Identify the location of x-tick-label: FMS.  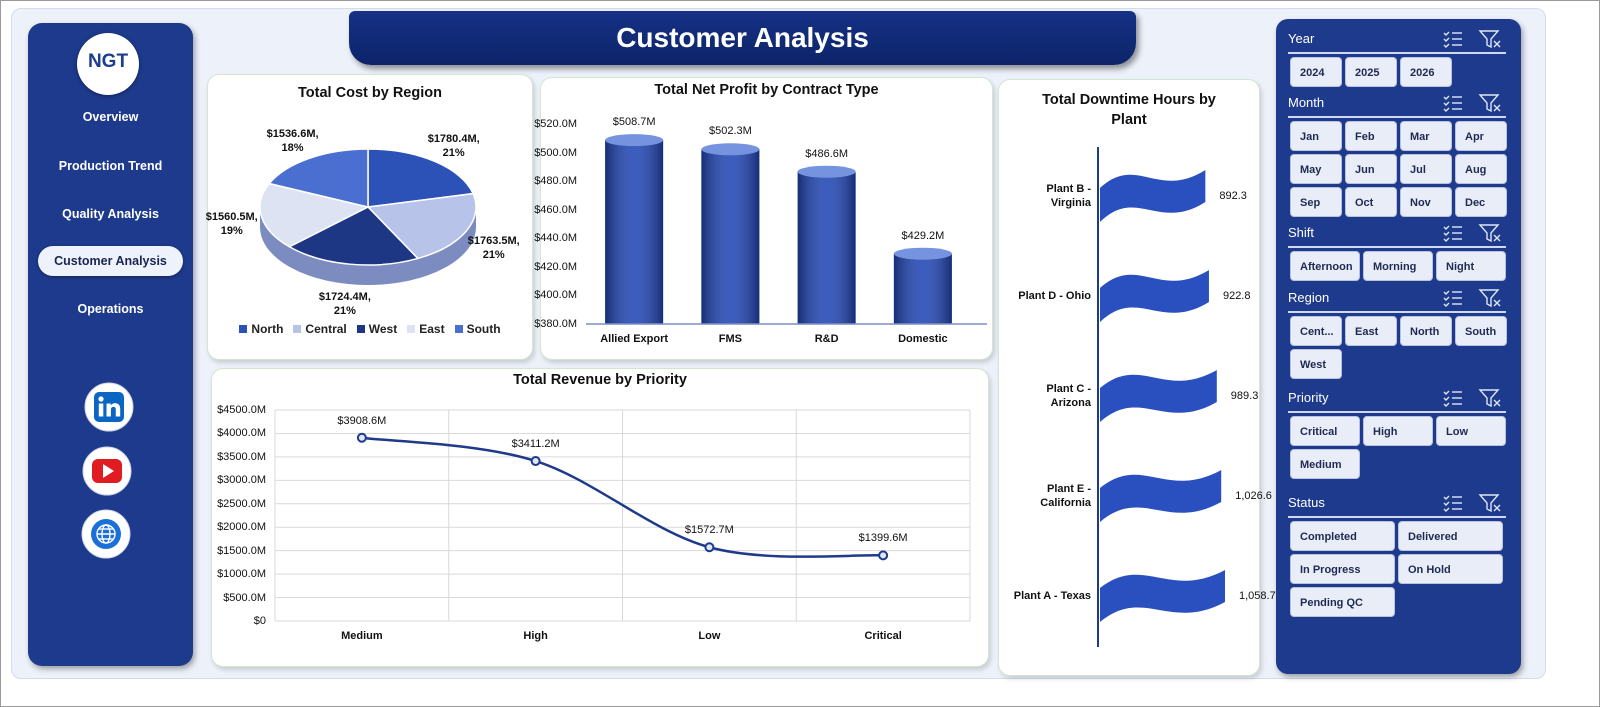
(730, 339).